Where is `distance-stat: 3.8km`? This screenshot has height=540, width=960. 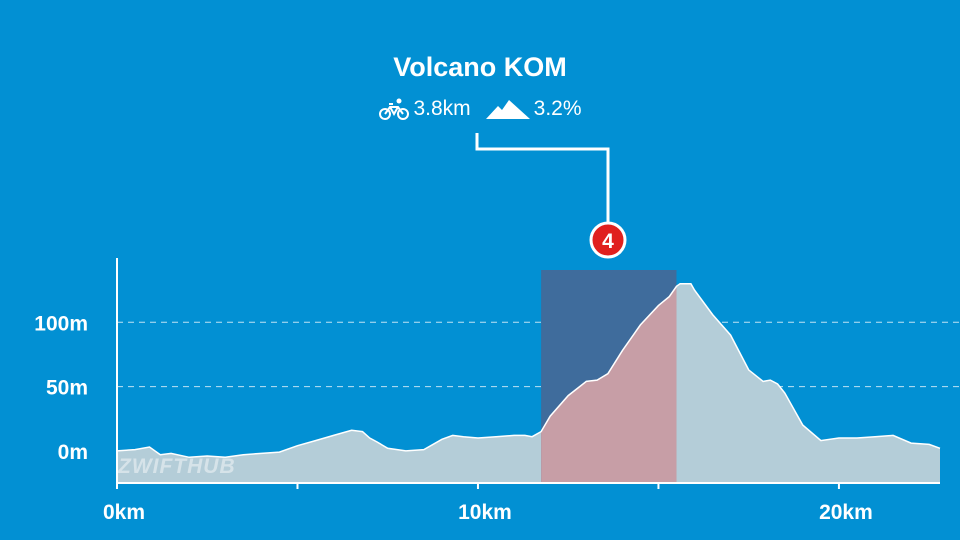
distance-stat: 3.8km is located at coordinates (424, 109).